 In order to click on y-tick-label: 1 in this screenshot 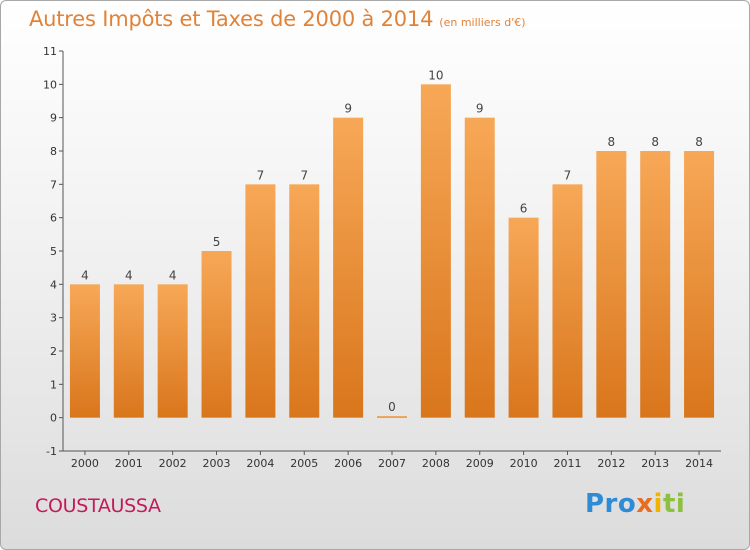, I will do `click(53, 384)`.